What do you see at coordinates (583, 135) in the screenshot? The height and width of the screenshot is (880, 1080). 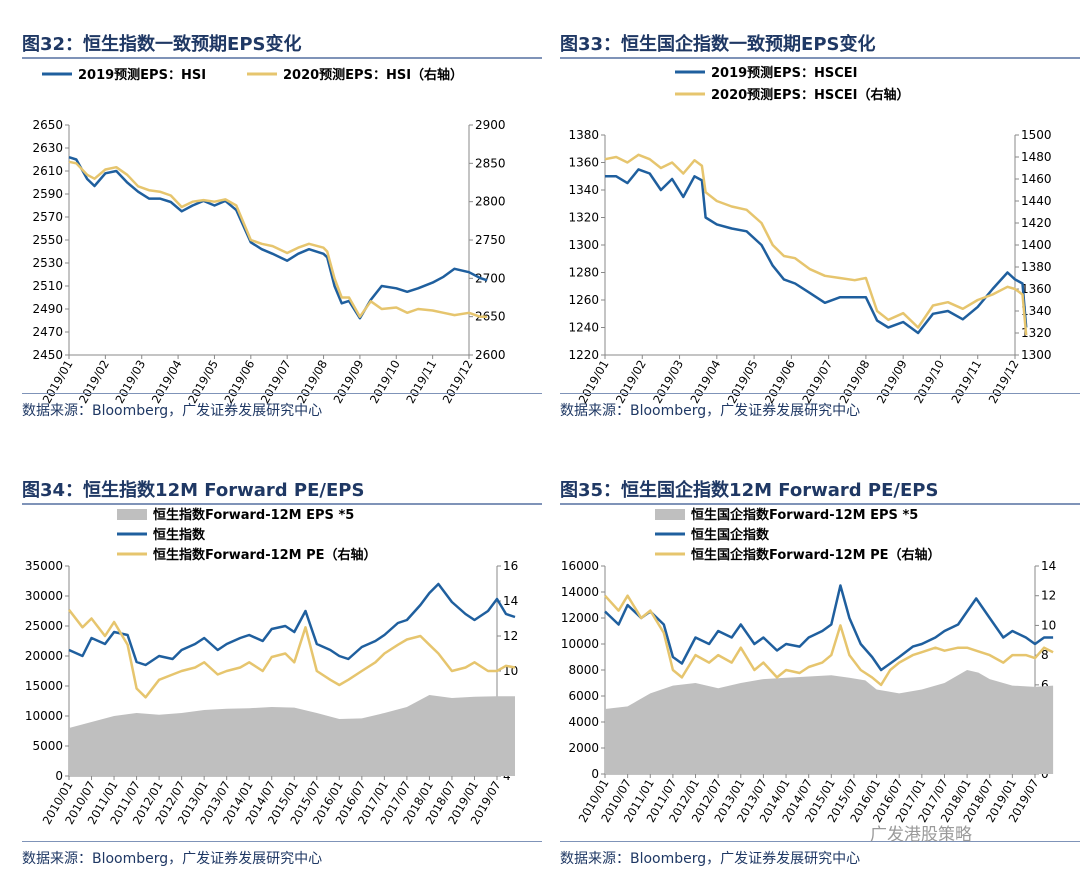 I see `y-tick-label: 1380` at bounding box center [583, 135].